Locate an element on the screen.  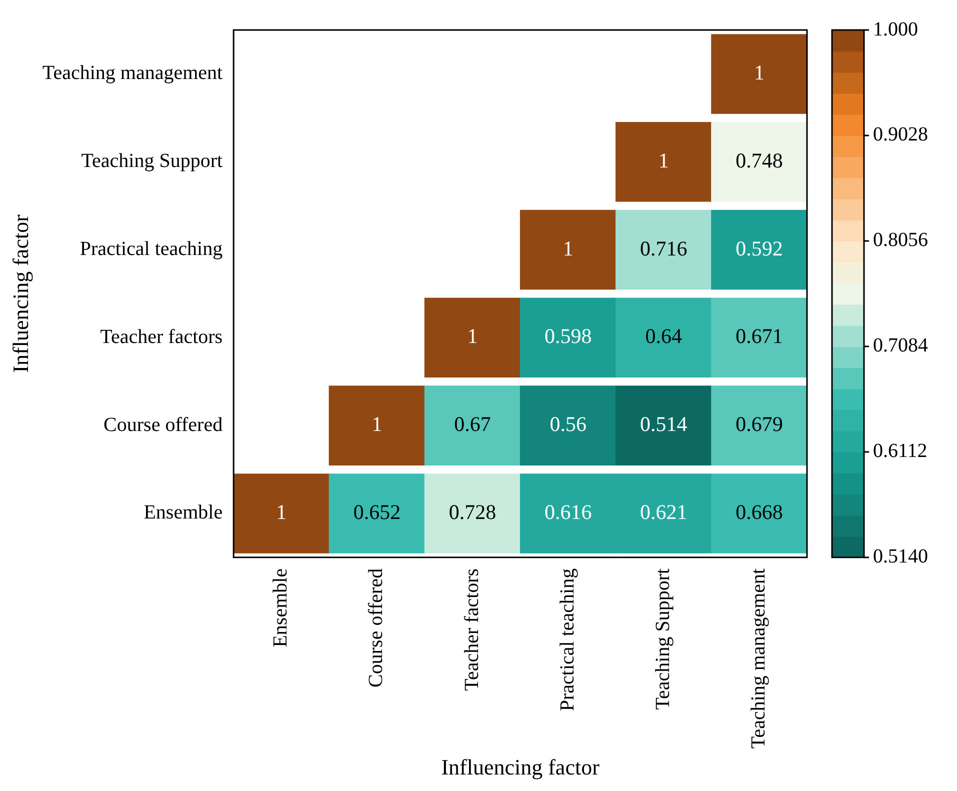
color-bar-label: 0.8056 is located at coordinates (900, 240).